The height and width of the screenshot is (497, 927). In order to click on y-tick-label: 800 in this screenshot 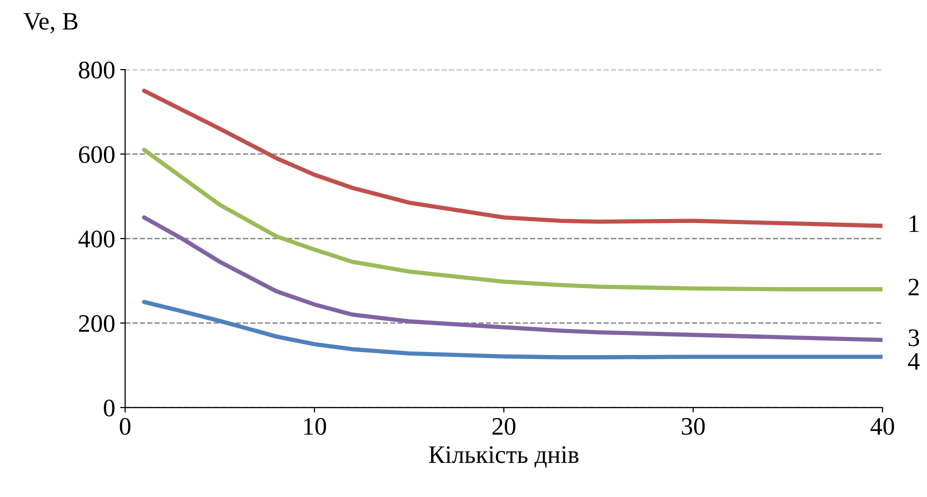, I will do `click(96, 70)`.